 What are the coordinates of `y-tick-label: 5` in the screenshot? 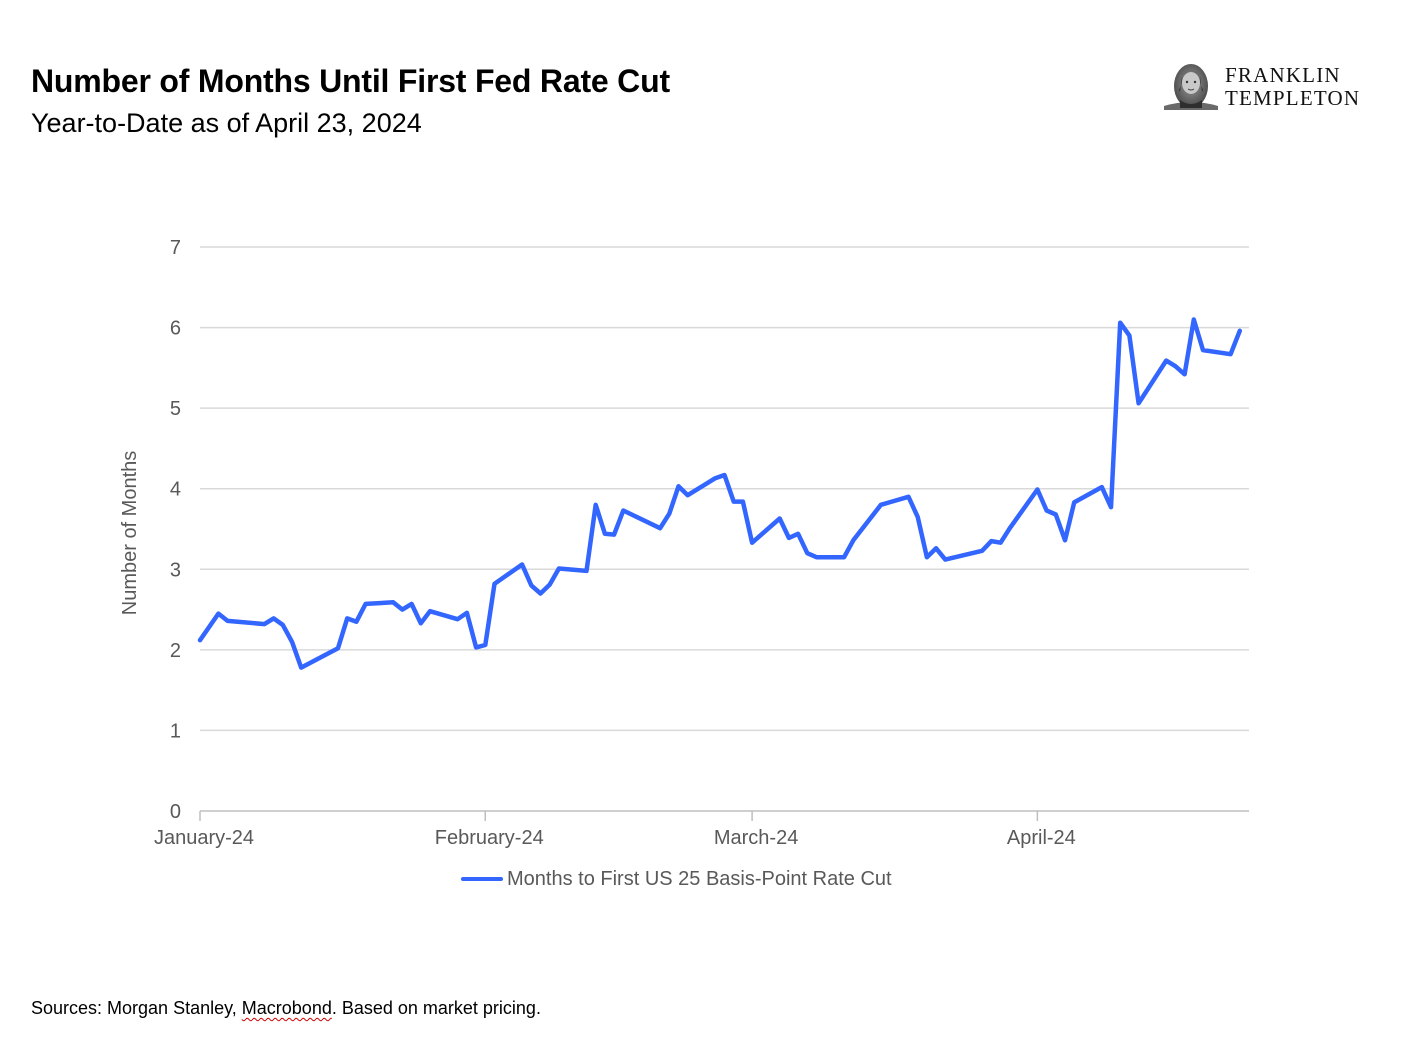 It's located at (175, 409).